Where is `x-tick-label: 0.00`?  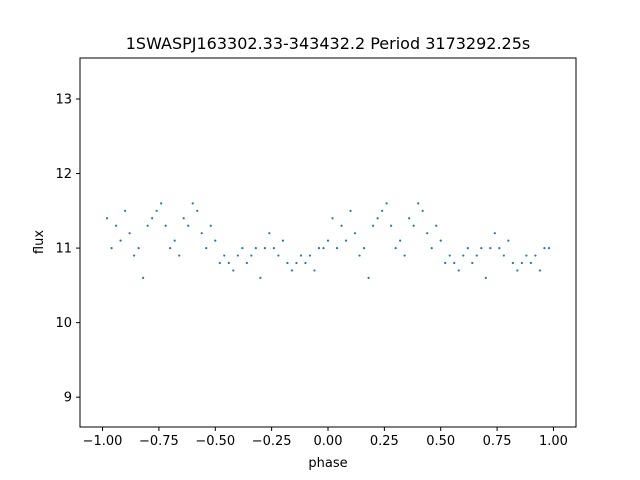
x-tick-label: 0.00 is located at coordinates (328, 441).